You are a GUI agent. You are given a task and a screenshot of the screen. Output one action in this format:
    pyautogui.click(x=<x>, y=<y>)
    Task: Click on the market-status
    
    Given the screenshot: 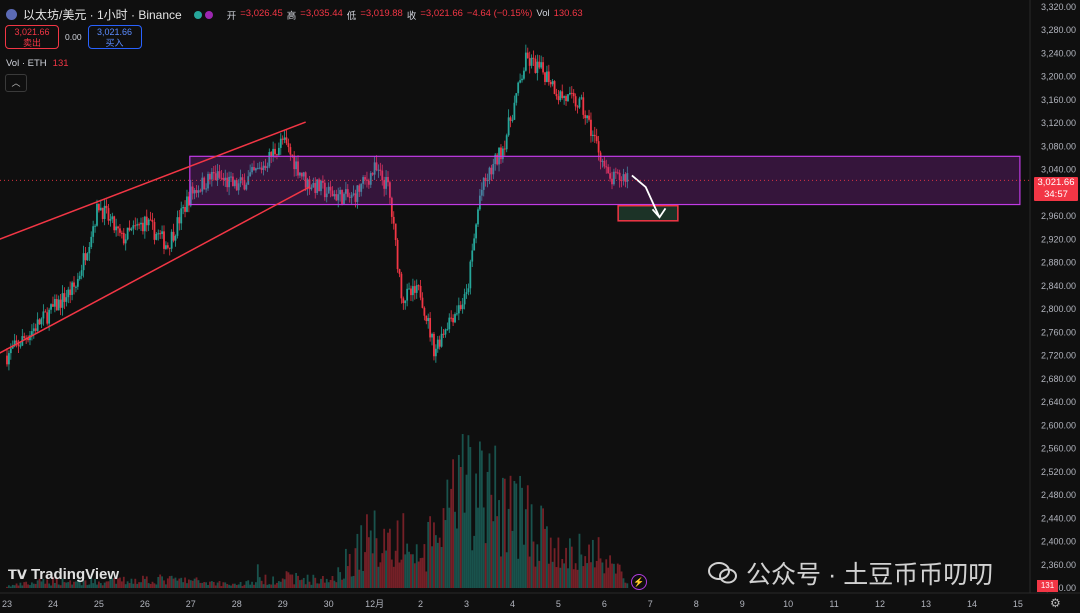 What is the action you would take?
    pyautogui.click(x=203, y=14)
    